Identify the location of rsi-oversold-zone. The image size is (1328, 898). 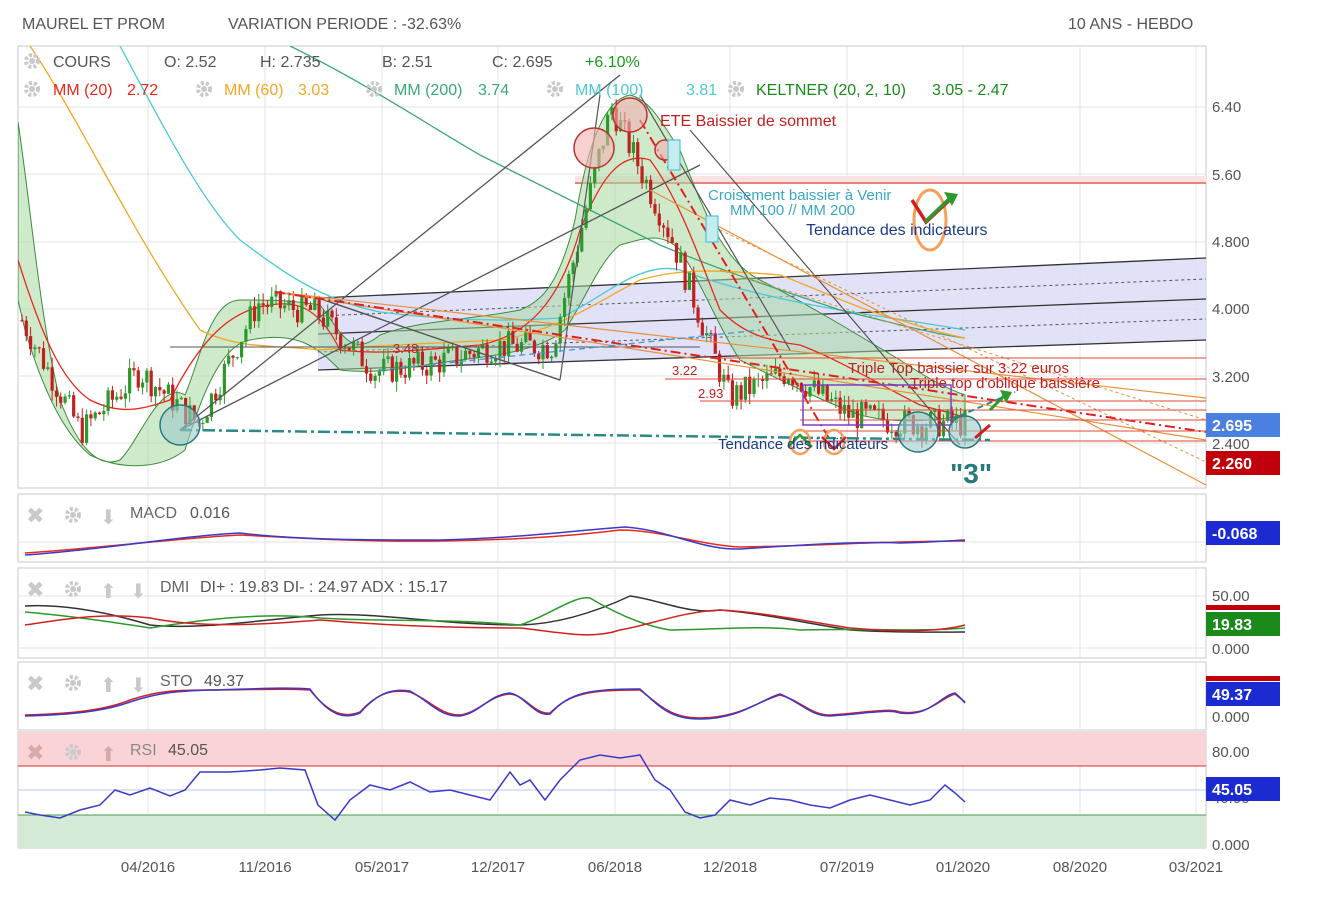
(612, 831).